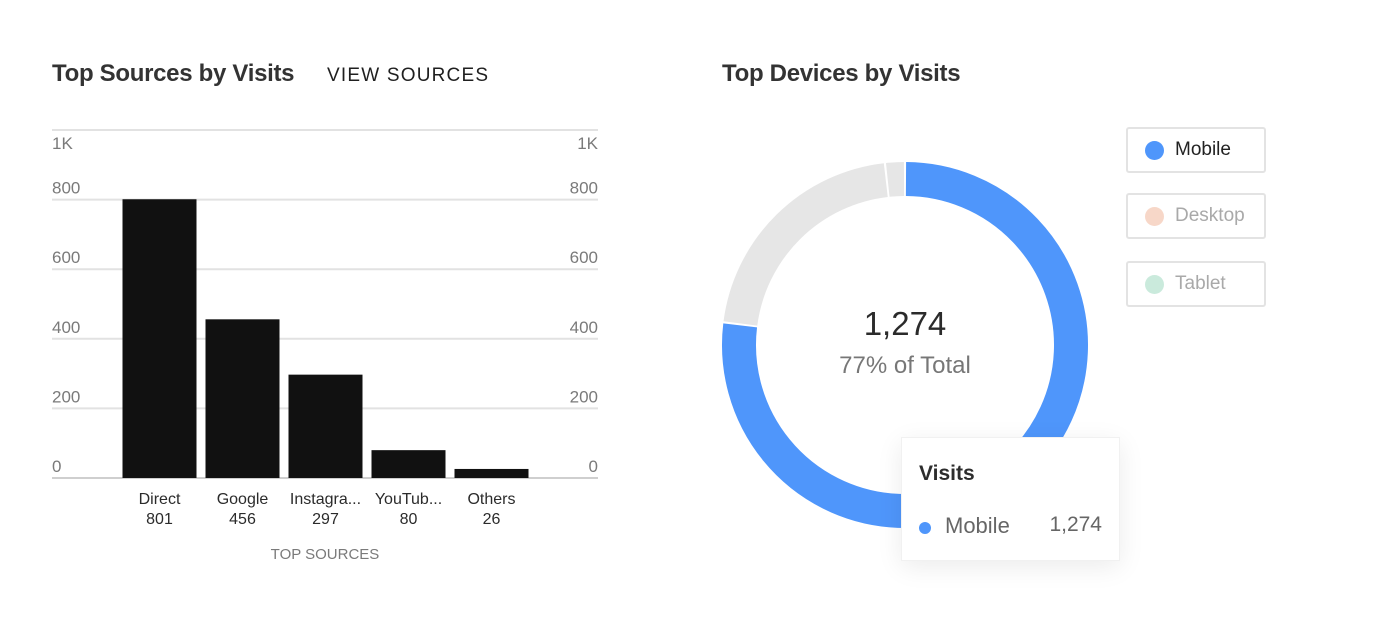  What do you see at coordinates (1203, 149) in the screenshot?
I see `legend-label-mobile: Mobile` at bounding box center [1203, 149].